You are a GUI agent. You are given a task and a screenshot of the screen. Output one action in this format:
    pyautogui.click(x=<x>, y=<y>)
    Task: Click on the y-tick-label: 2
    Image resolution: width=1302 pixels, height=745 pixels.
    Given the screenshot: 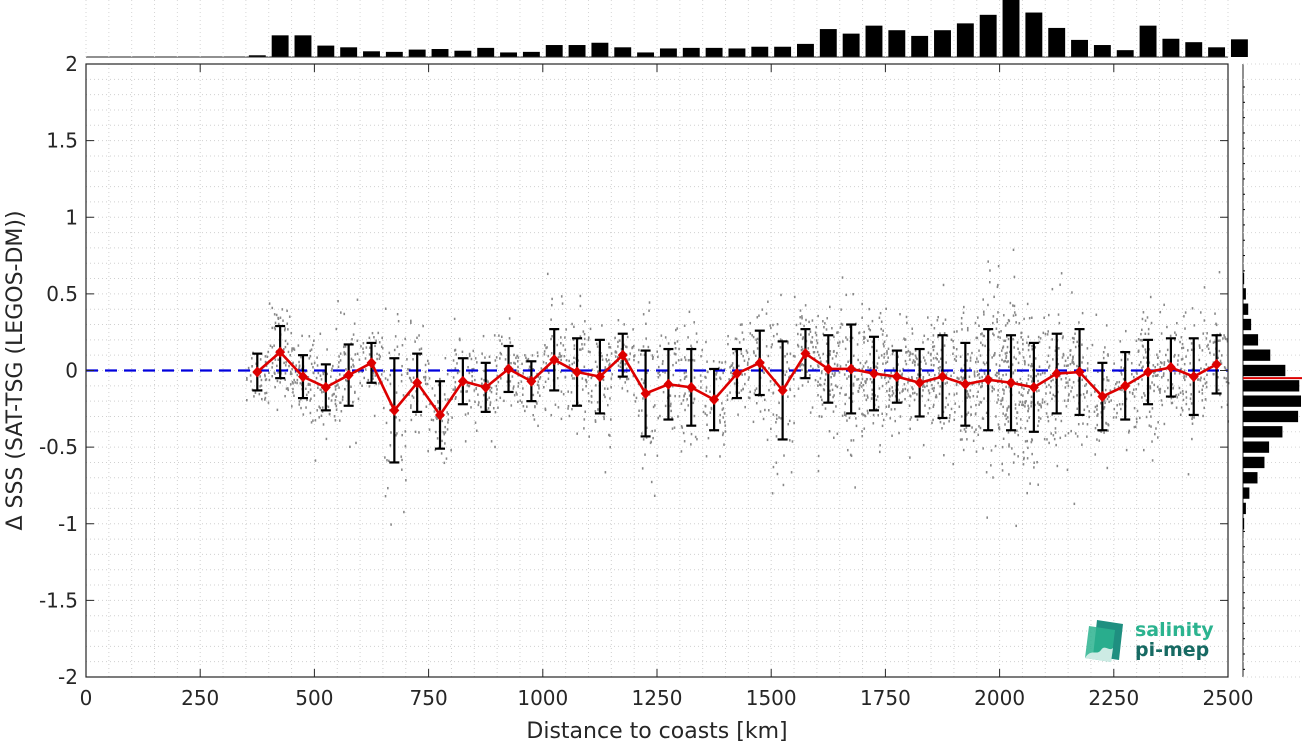 What is the action you would take?
    pyautogui.click(x=71, y=64)
    